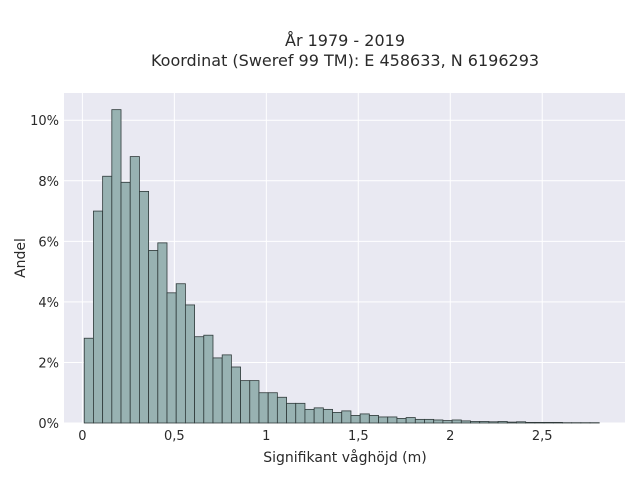 This screenshot has width=640, height=480. I want to click on y-tick-label: 4%, so click(48, 303).